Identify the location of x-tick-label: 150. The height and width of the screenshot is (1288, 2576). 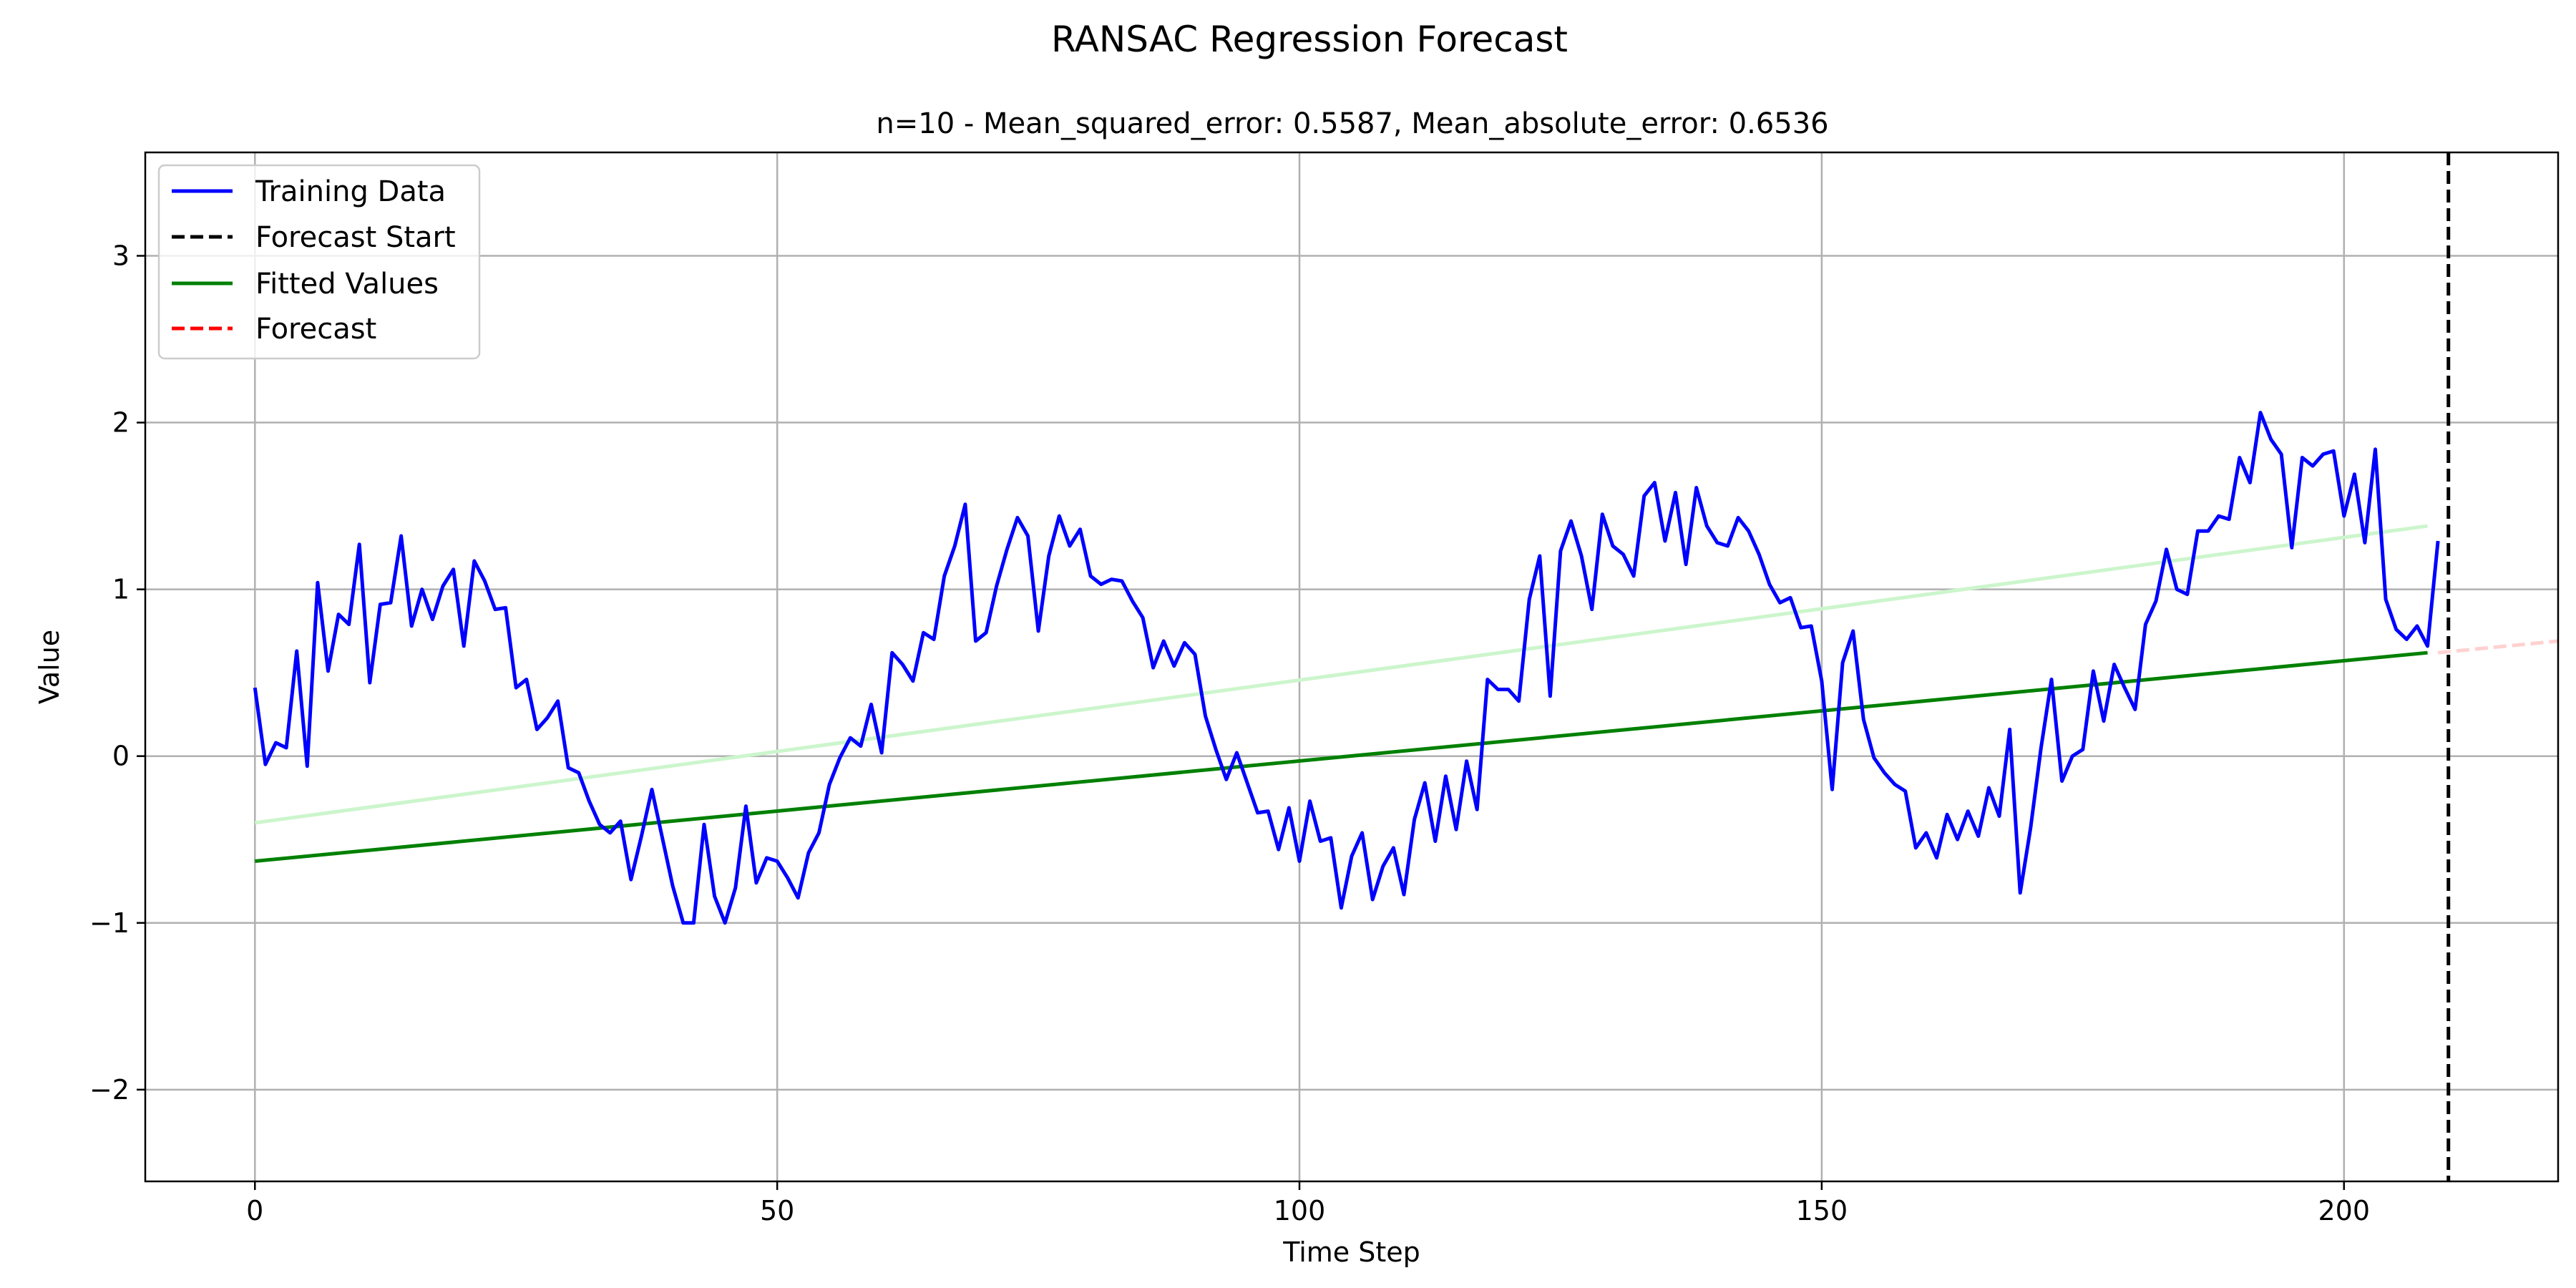
(1822, 1210).